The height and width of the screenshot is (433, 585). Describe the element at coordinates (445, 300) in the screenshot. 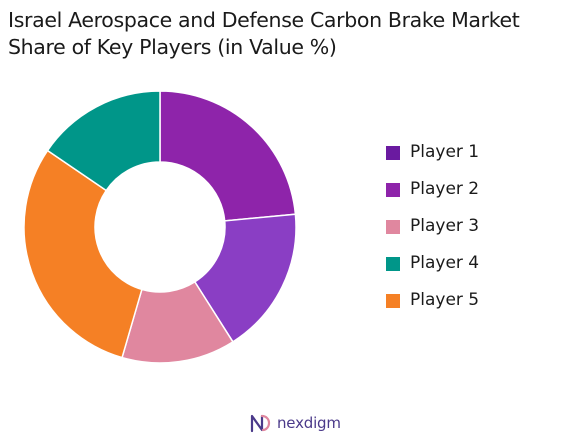

I see `legend-label-player-5: Player 5` at that location.